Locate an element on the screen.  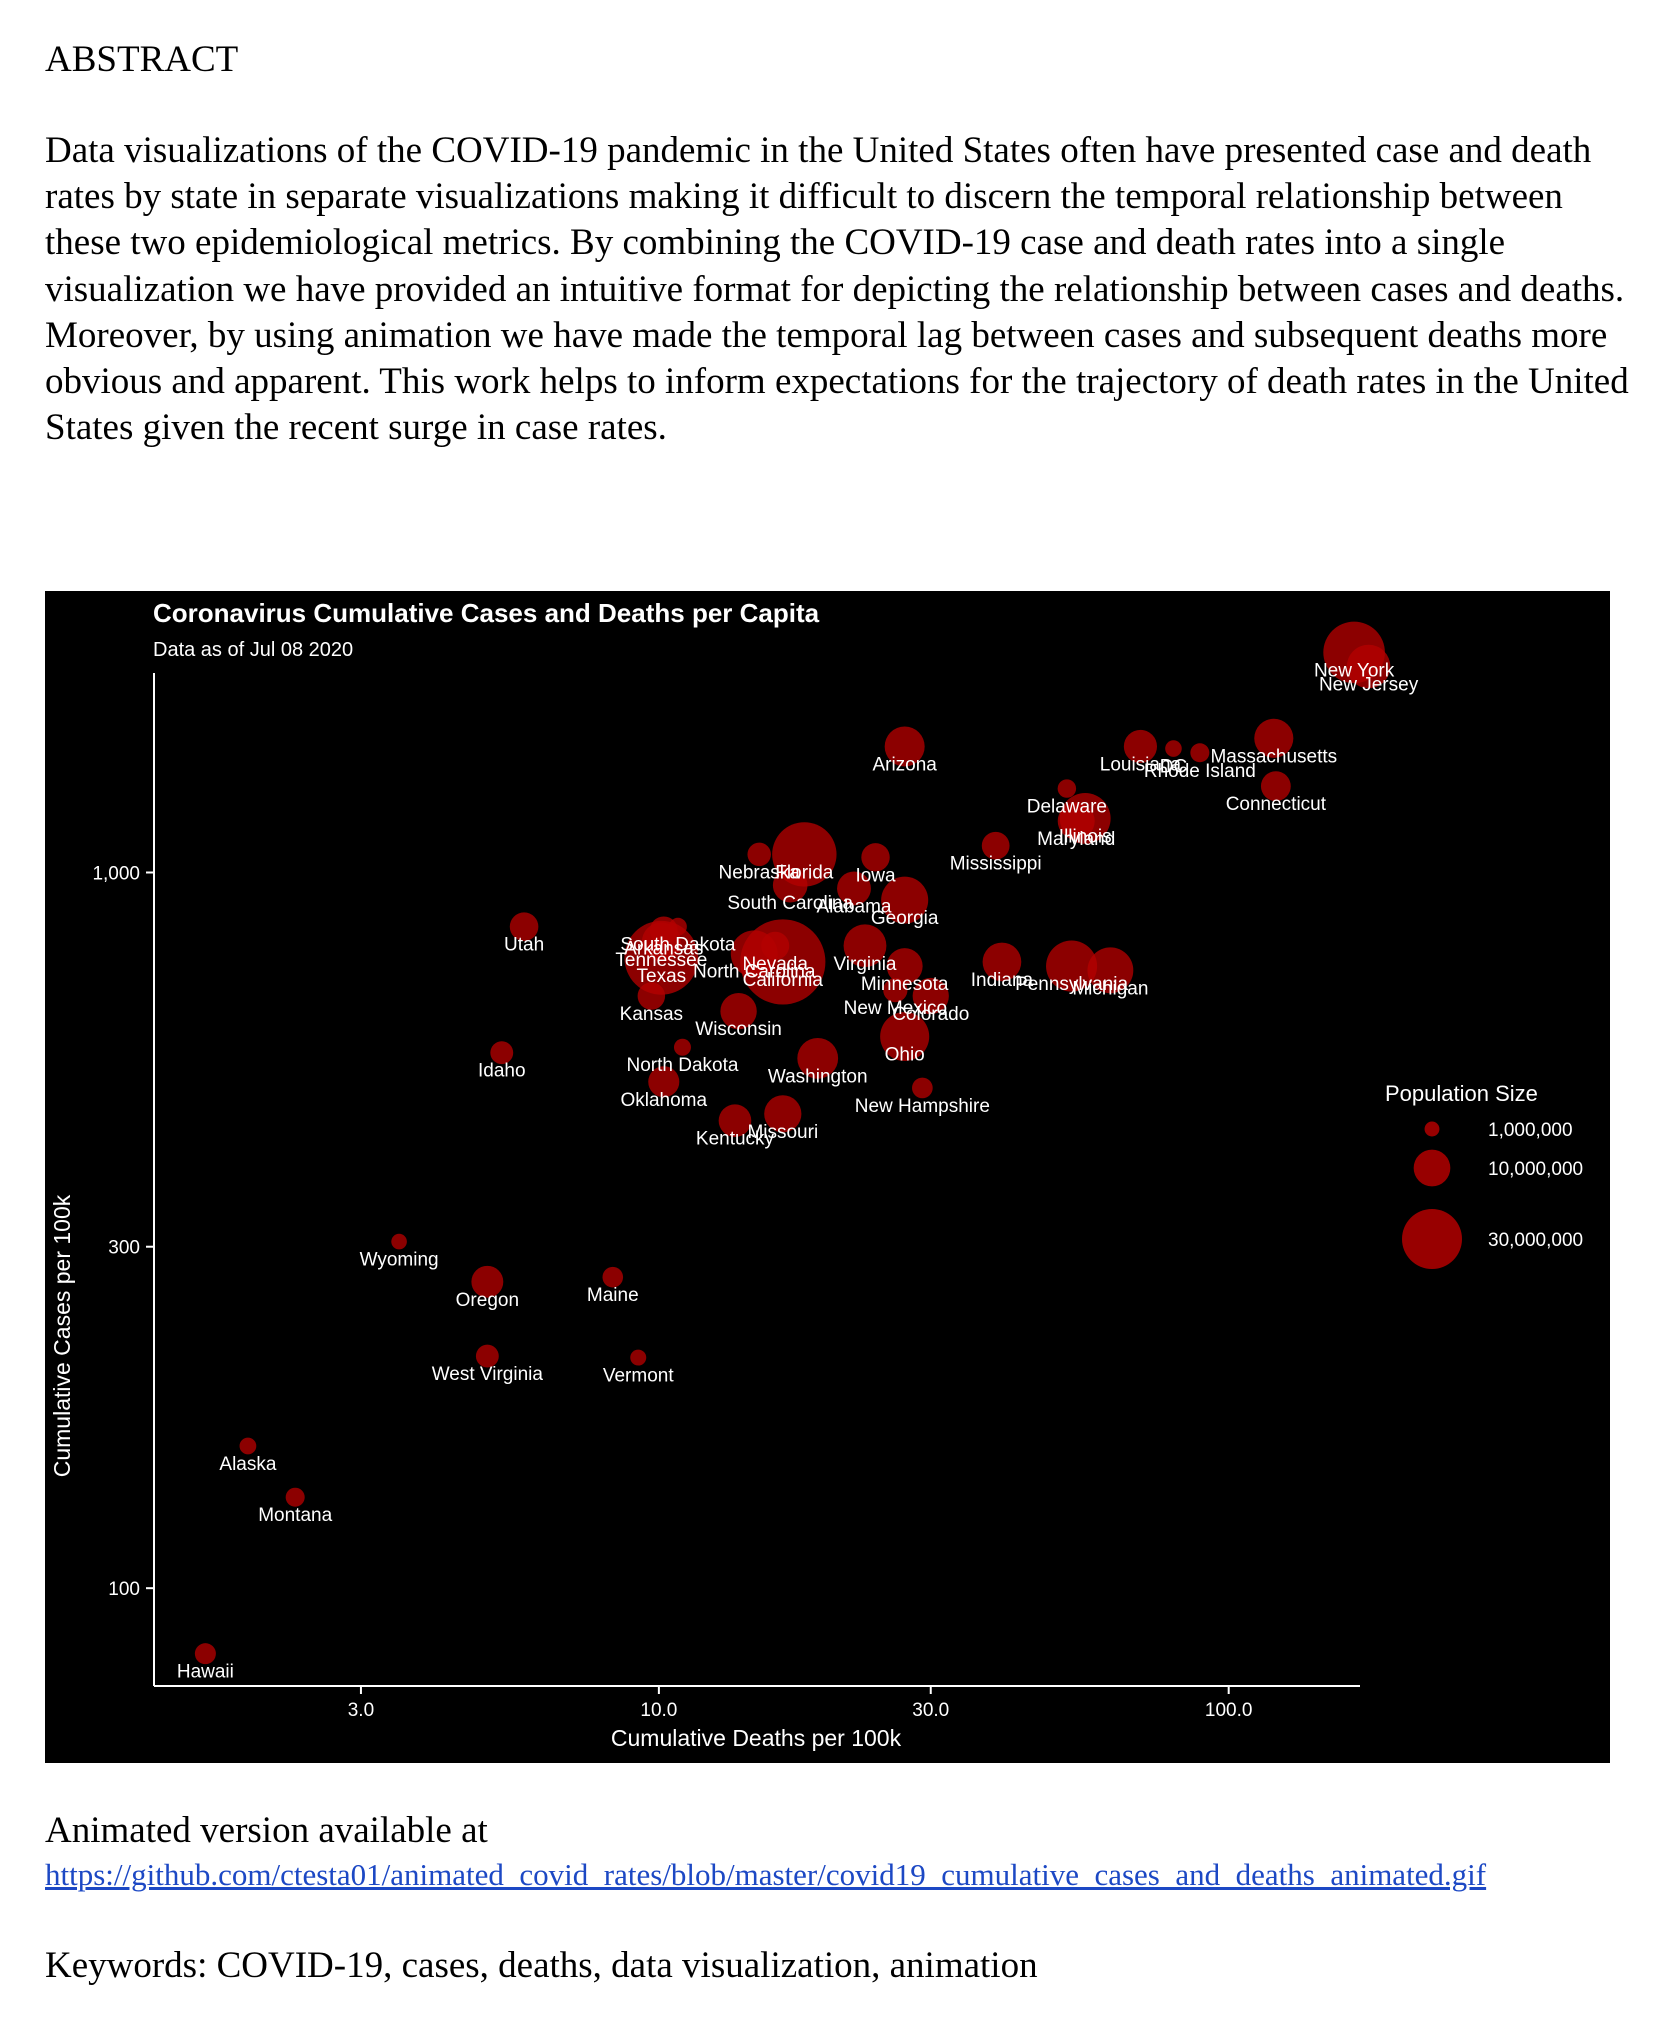
point-label-mississippi: Mississippi is located at coordinates (996, 864).